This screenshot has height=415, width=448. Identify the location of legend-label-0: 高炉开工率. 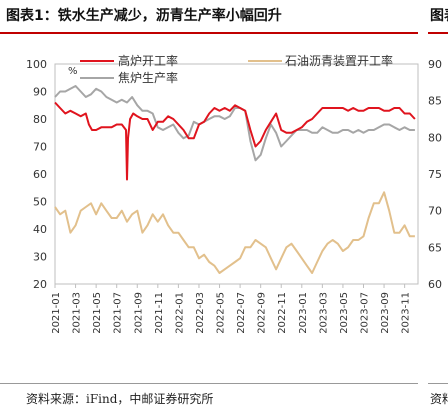
(148, 60).